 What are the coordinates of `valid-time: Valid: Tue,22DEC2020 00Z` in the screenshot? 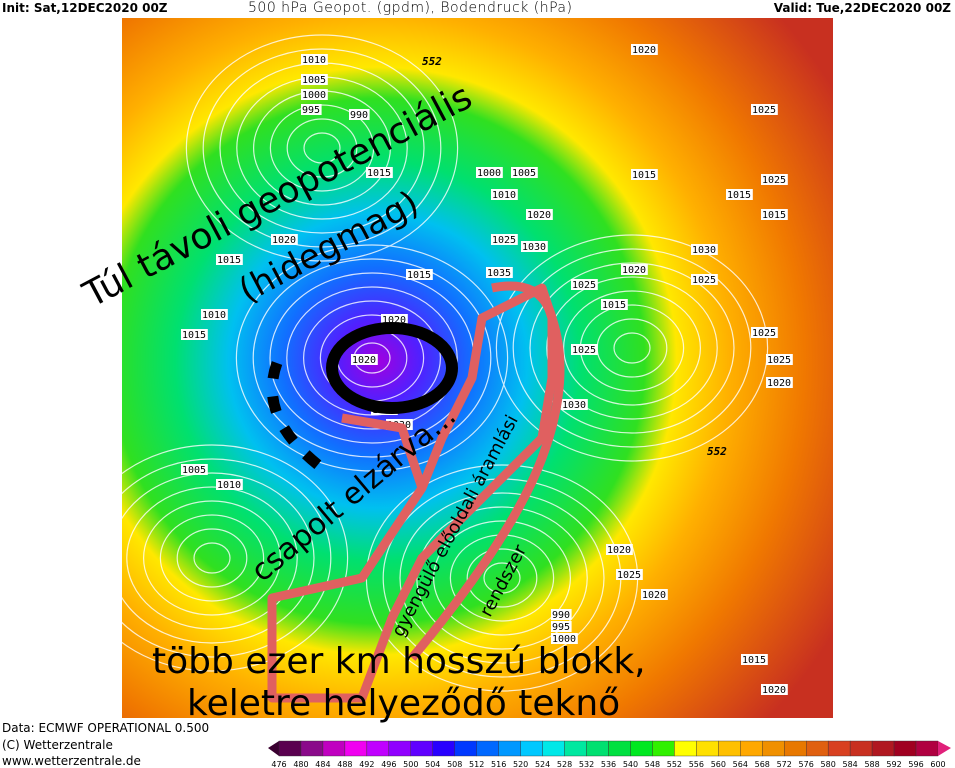 It's located at (862, 8).